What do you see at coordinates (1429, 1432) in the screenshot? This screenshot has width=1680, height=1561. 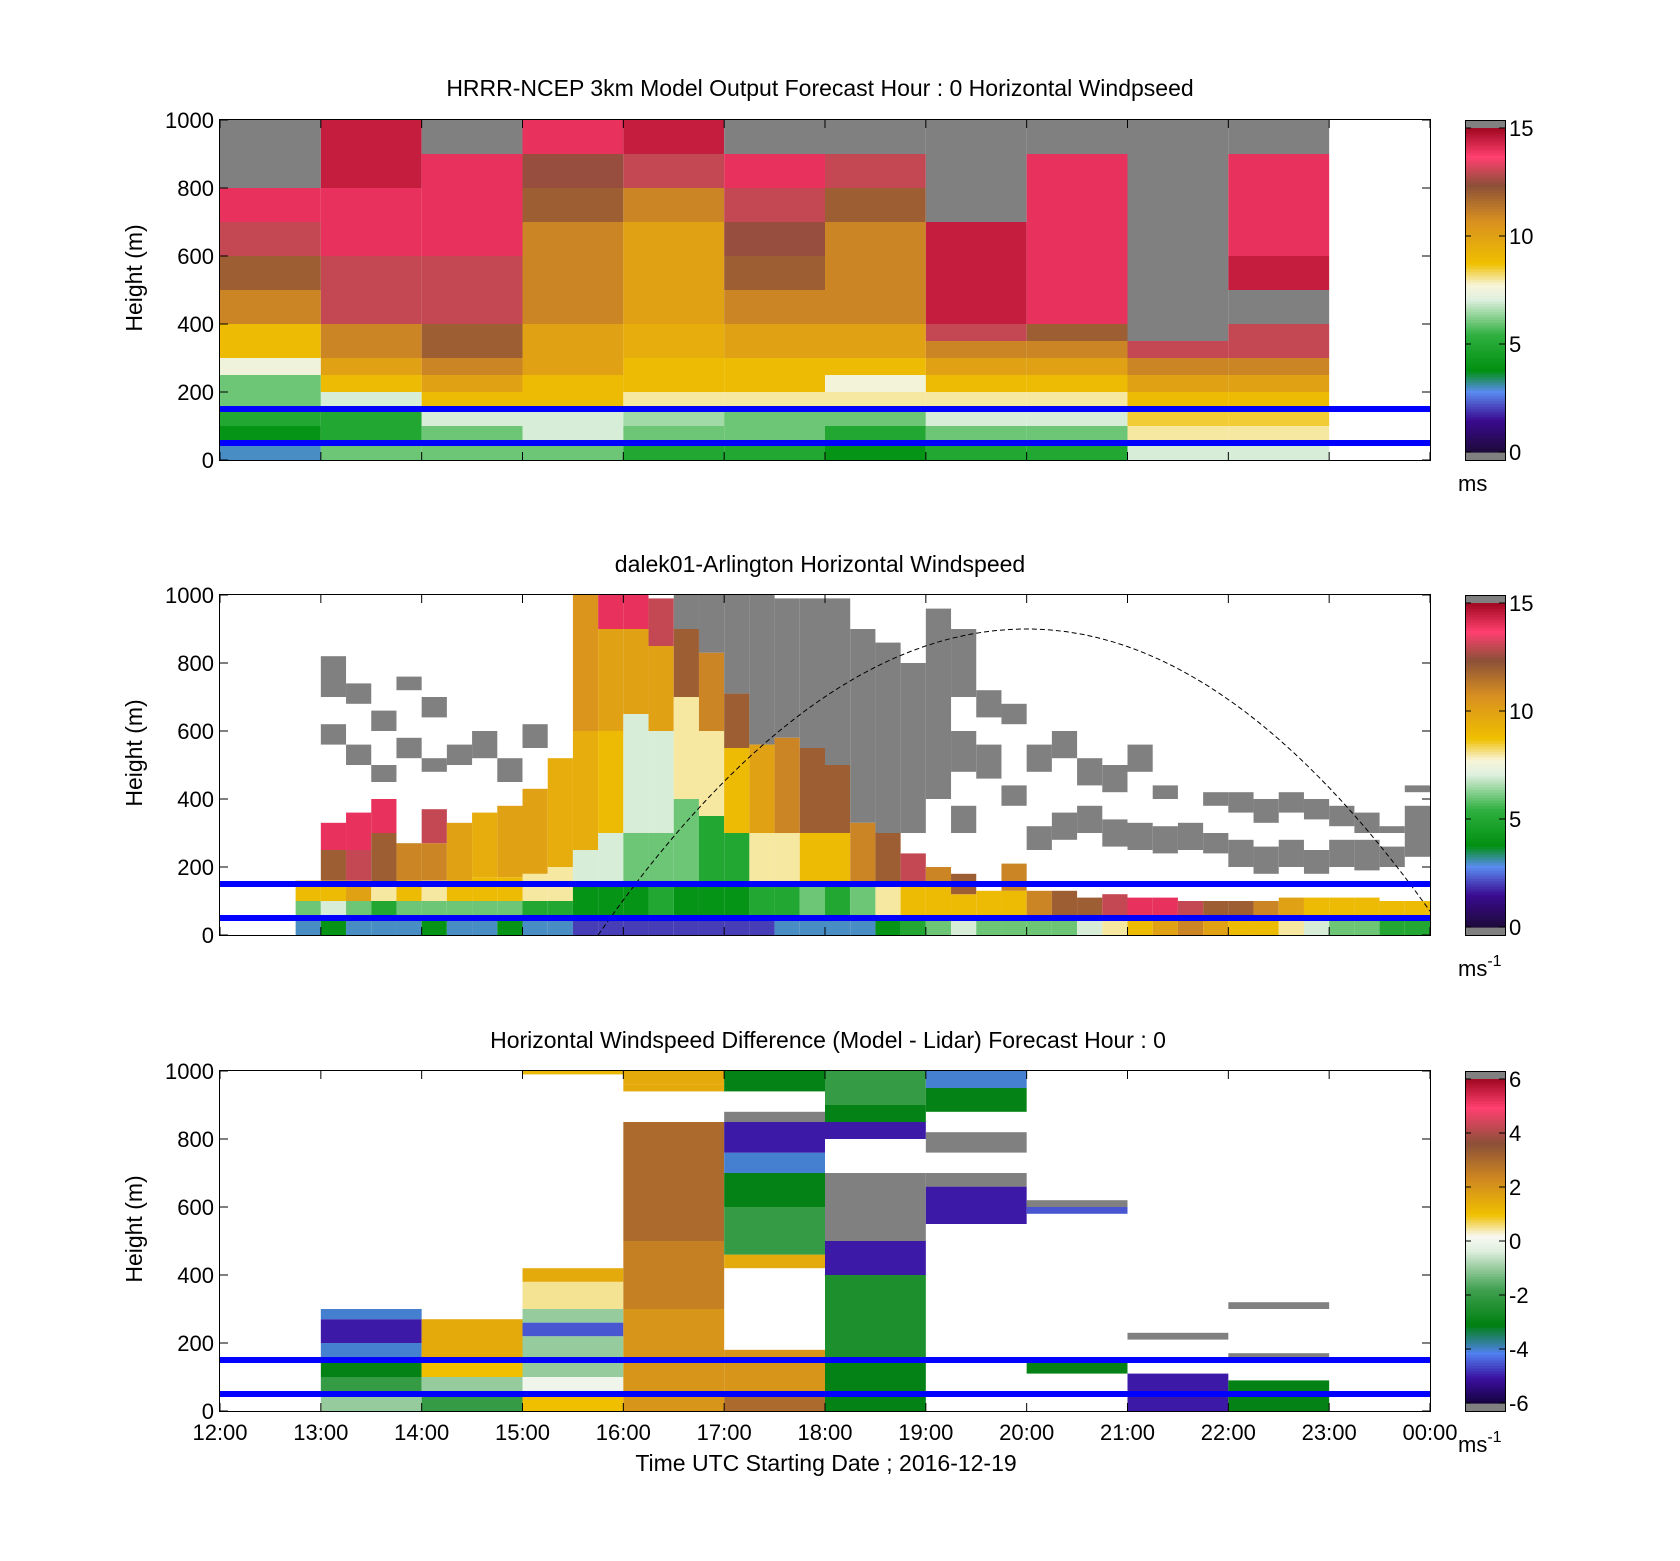 I see `x-tick-label: 00:00` at bounding box center [1429, 1432].